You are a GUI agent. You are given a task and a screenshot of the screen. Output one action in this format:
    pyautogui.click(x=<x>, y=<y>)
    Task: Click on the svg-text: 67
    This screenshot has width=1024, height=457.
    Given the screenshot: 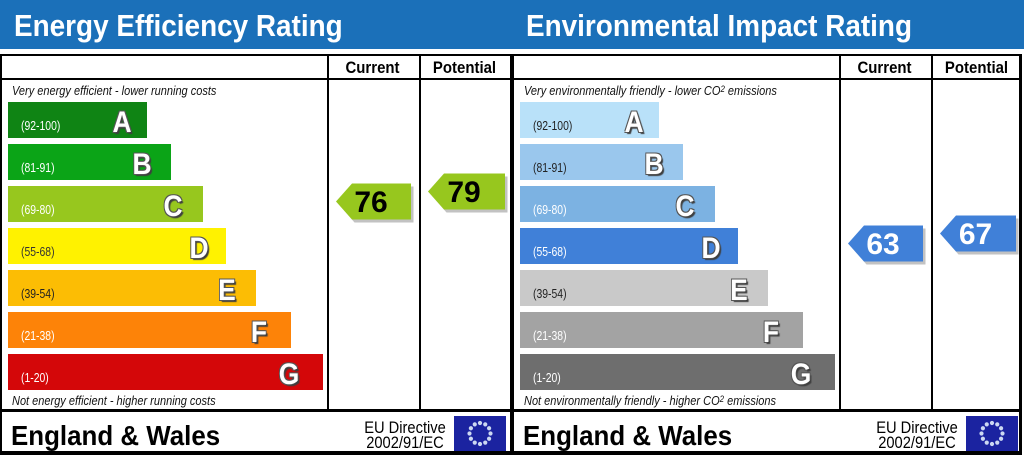 What is the action you would take?
    pyautogui.click(x=975, y=234)
    